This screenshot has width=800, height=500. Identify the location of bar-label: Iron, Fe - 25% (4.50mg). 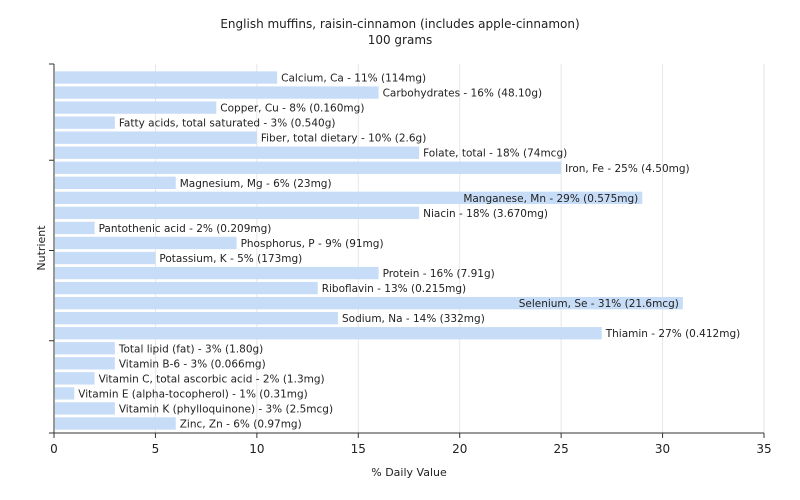
(627, 169).